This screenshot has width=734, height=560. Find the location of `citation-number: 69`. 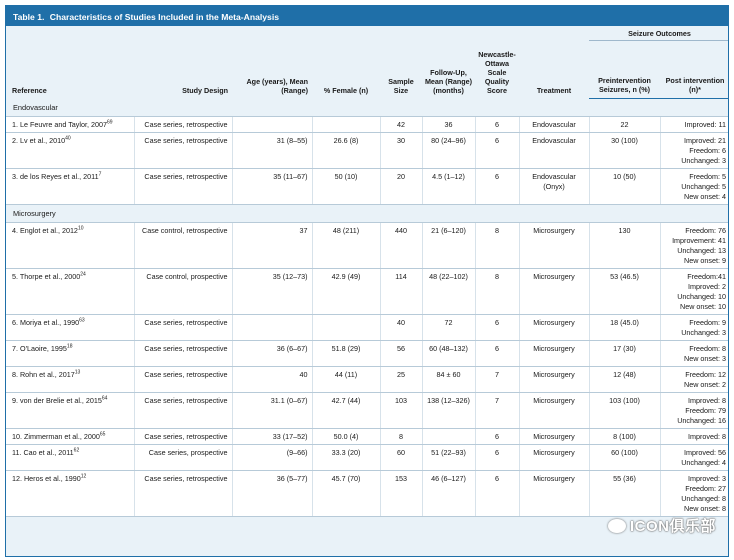

citation-number: 69 is located at coordinates (109, 122).